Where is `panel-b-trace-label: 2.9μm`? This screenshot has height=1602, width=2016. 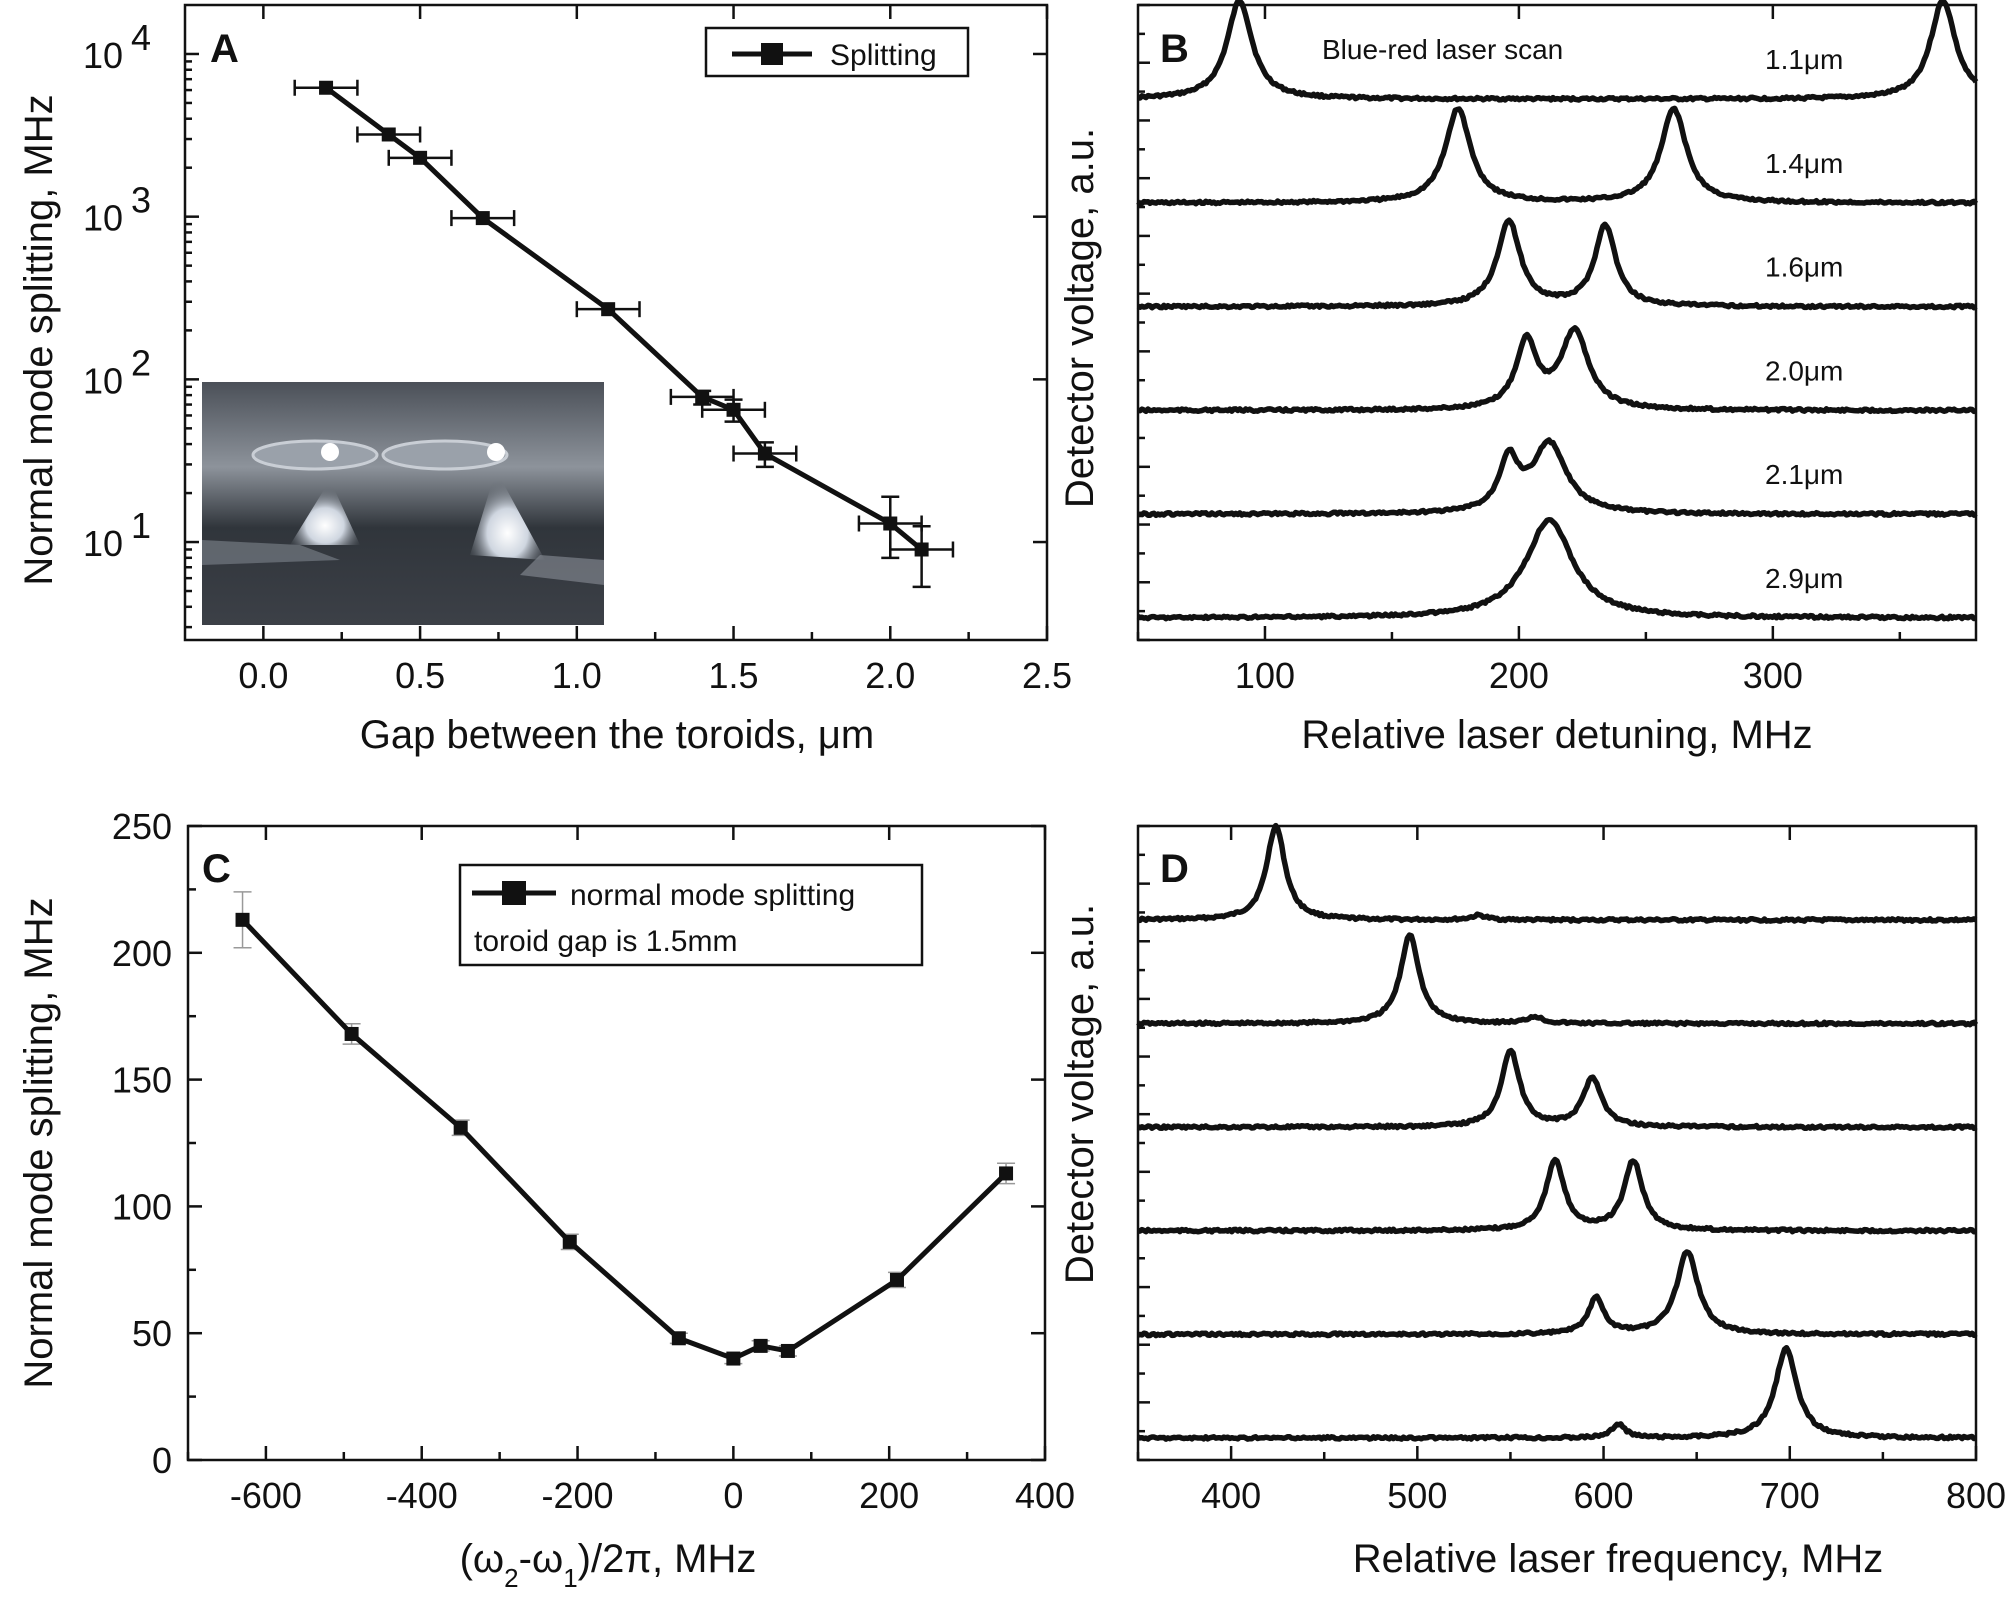 panel-b-trace-label: 2.9μm is located at coordinates (1804, 578).